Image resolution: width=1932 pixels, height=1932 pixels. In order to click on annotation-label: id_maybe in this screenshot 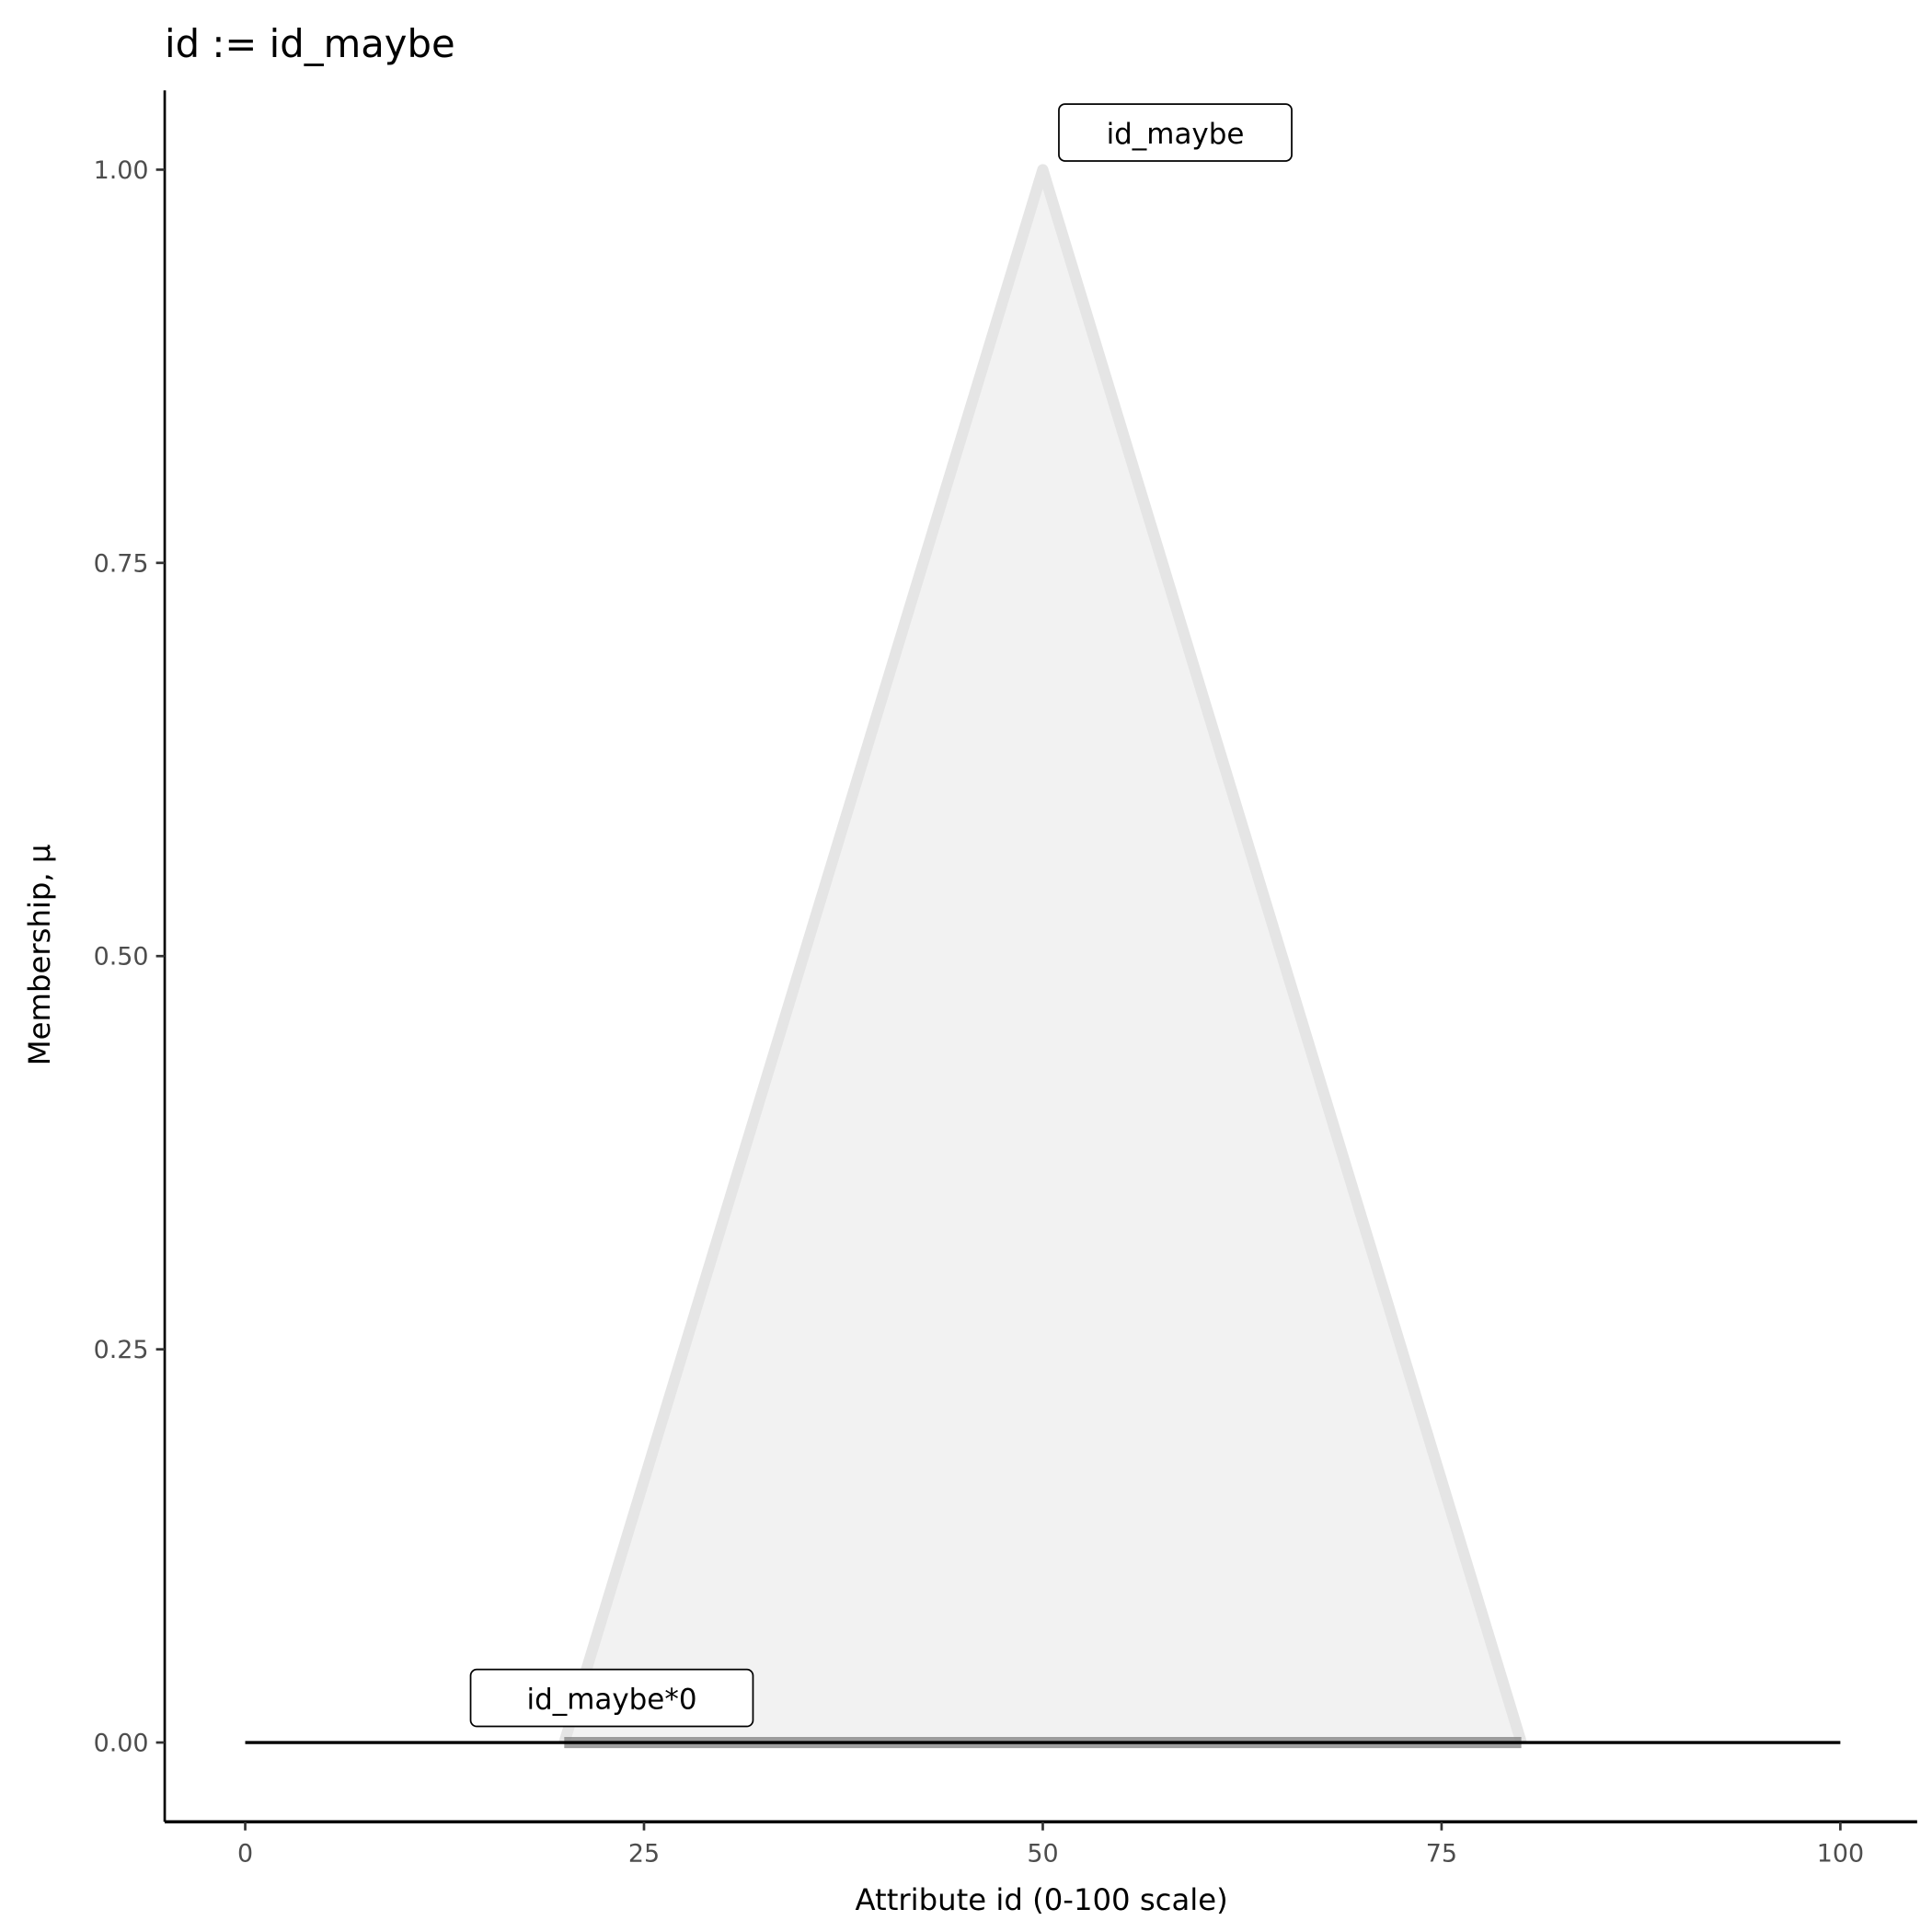, I will do `click(1176, 134)`.